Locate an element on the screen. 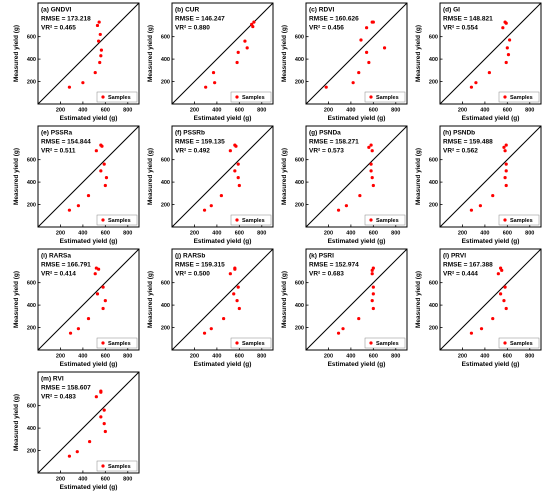 This screenshot has height=501, width=550. subplot-title: (c) RDVI is located at coordinates (321, 10).